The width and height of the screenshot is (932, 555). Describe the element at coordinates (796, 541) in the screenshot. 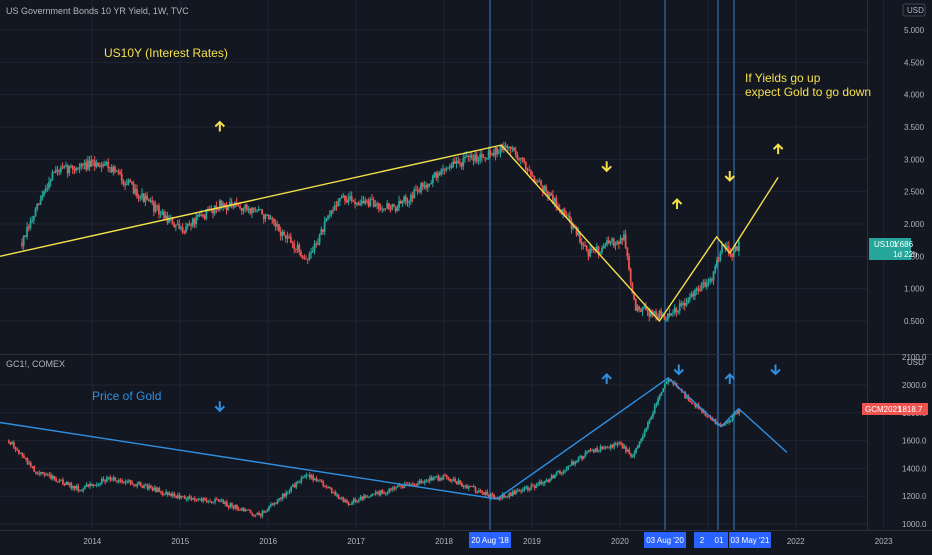

I see `x-tick-label: 2022` at that location.